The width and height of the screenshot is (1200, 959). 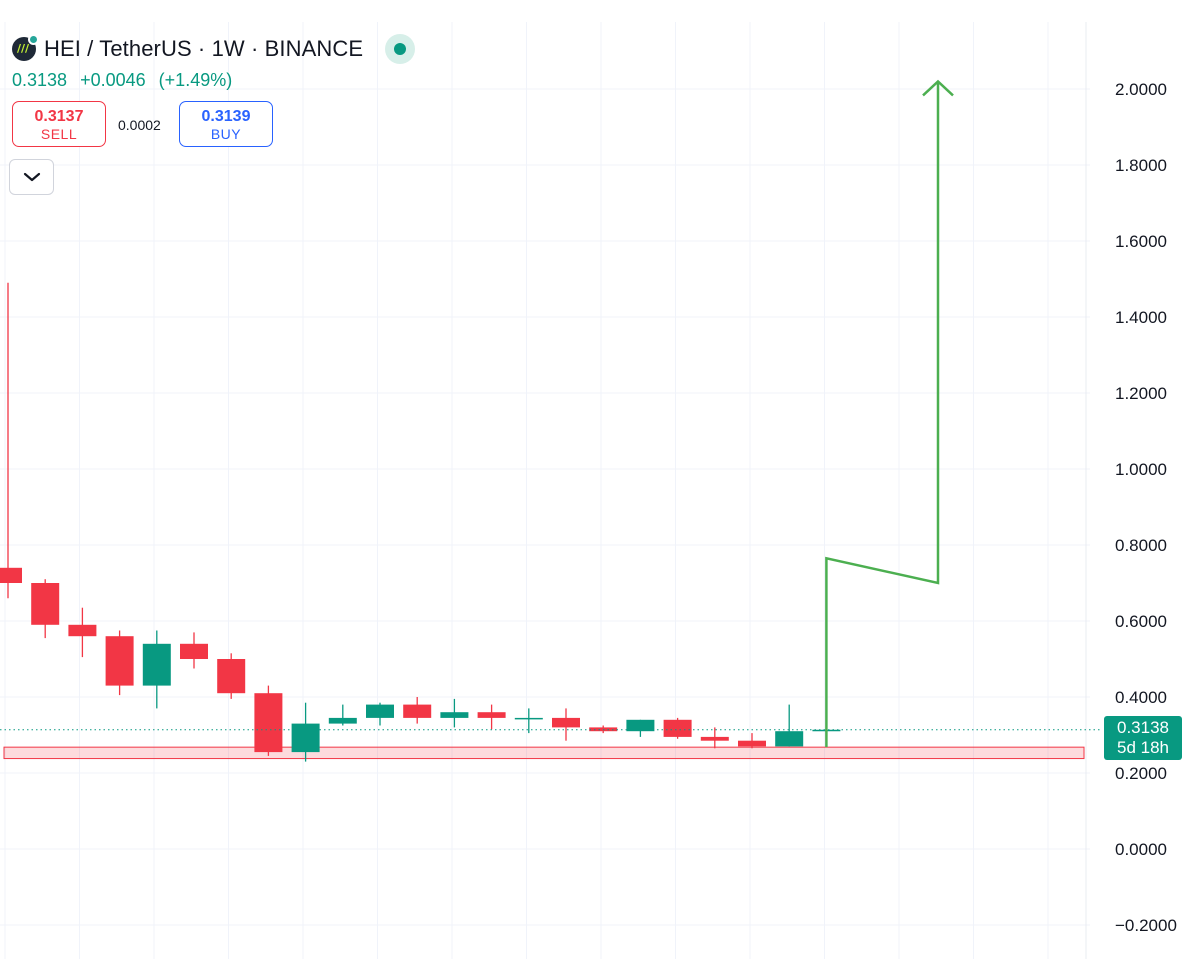 I want to click on sell-button: 0.3137 SELL, so click(x=59, y=124).